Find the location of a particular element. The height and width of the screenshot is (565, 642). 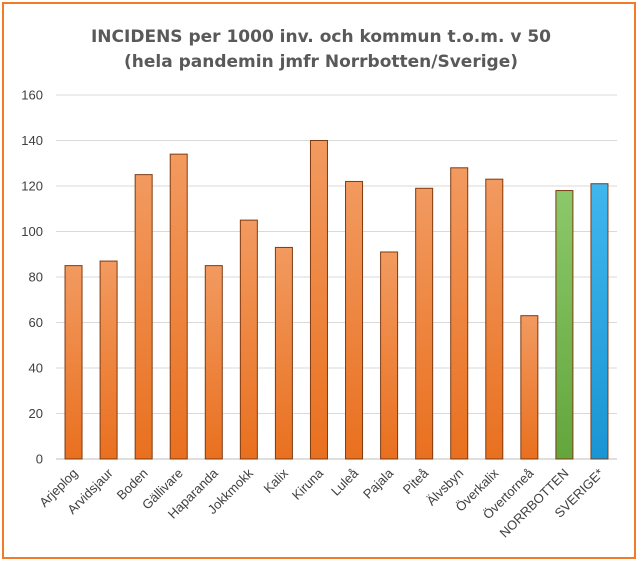

y-tick-label: 60 is located at coordinates (36, 322).